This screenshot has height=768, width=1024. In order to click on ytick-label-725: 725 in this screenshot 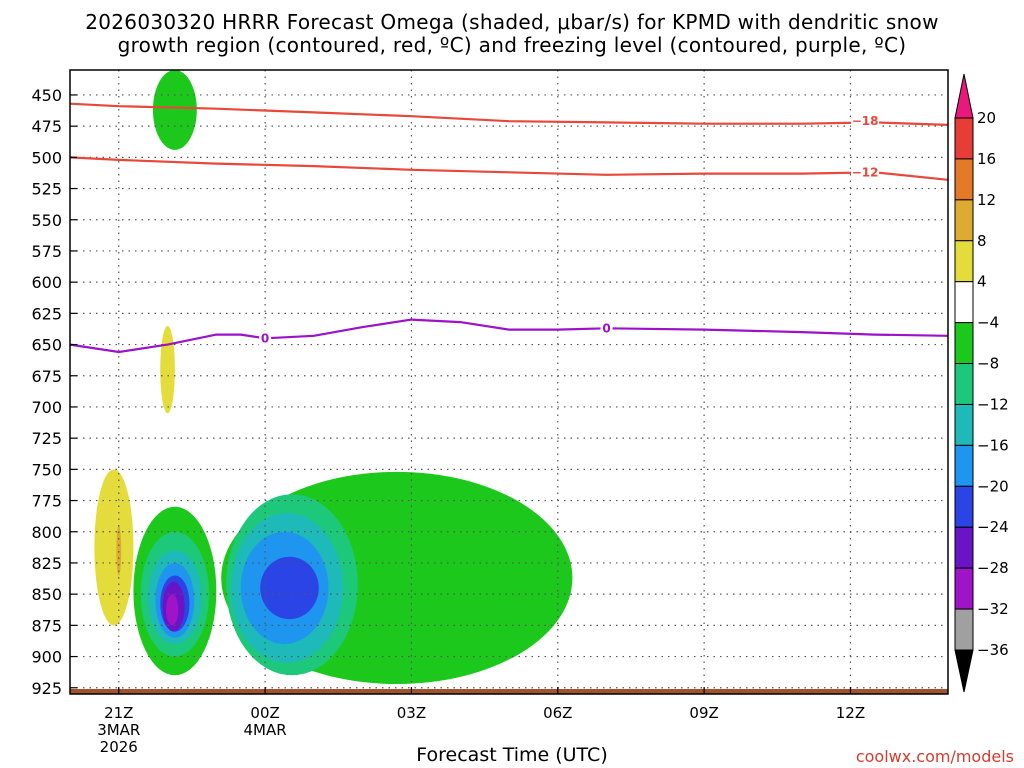, I will do `click(46, 438)`.